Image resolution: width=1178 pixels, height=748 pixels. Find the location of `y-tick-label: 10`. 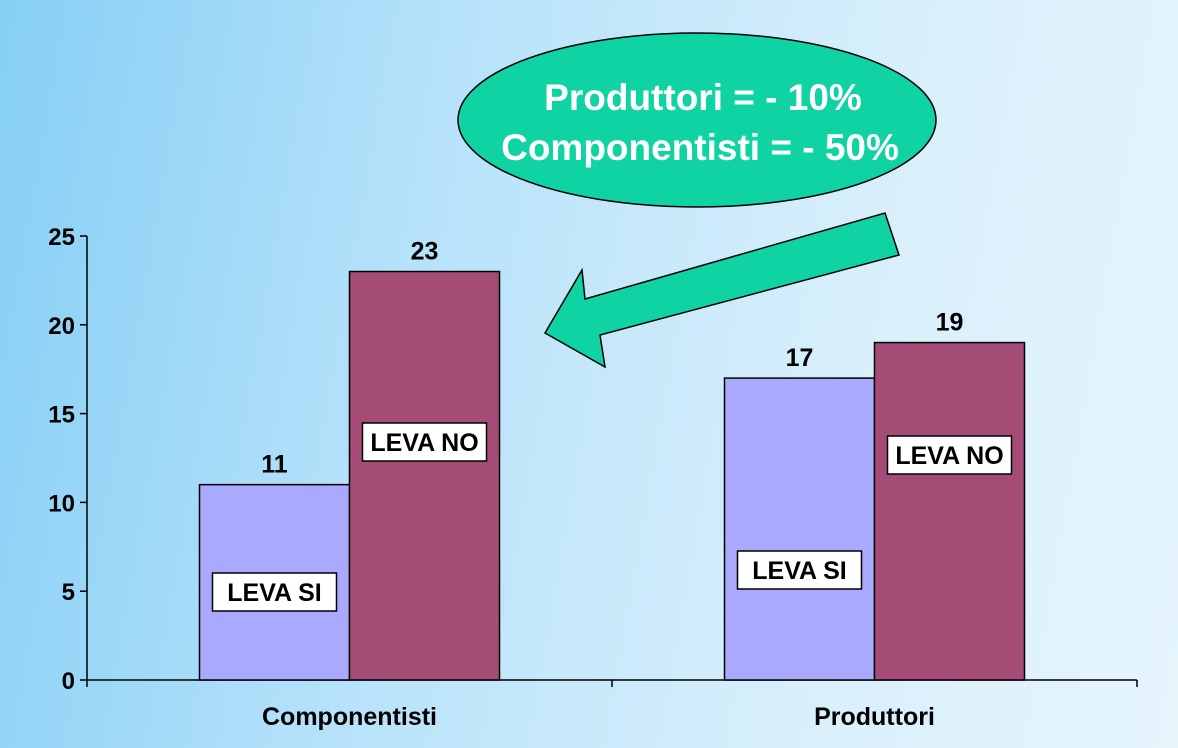

y-tick-label: 10 is located at coordinates (61, 503).